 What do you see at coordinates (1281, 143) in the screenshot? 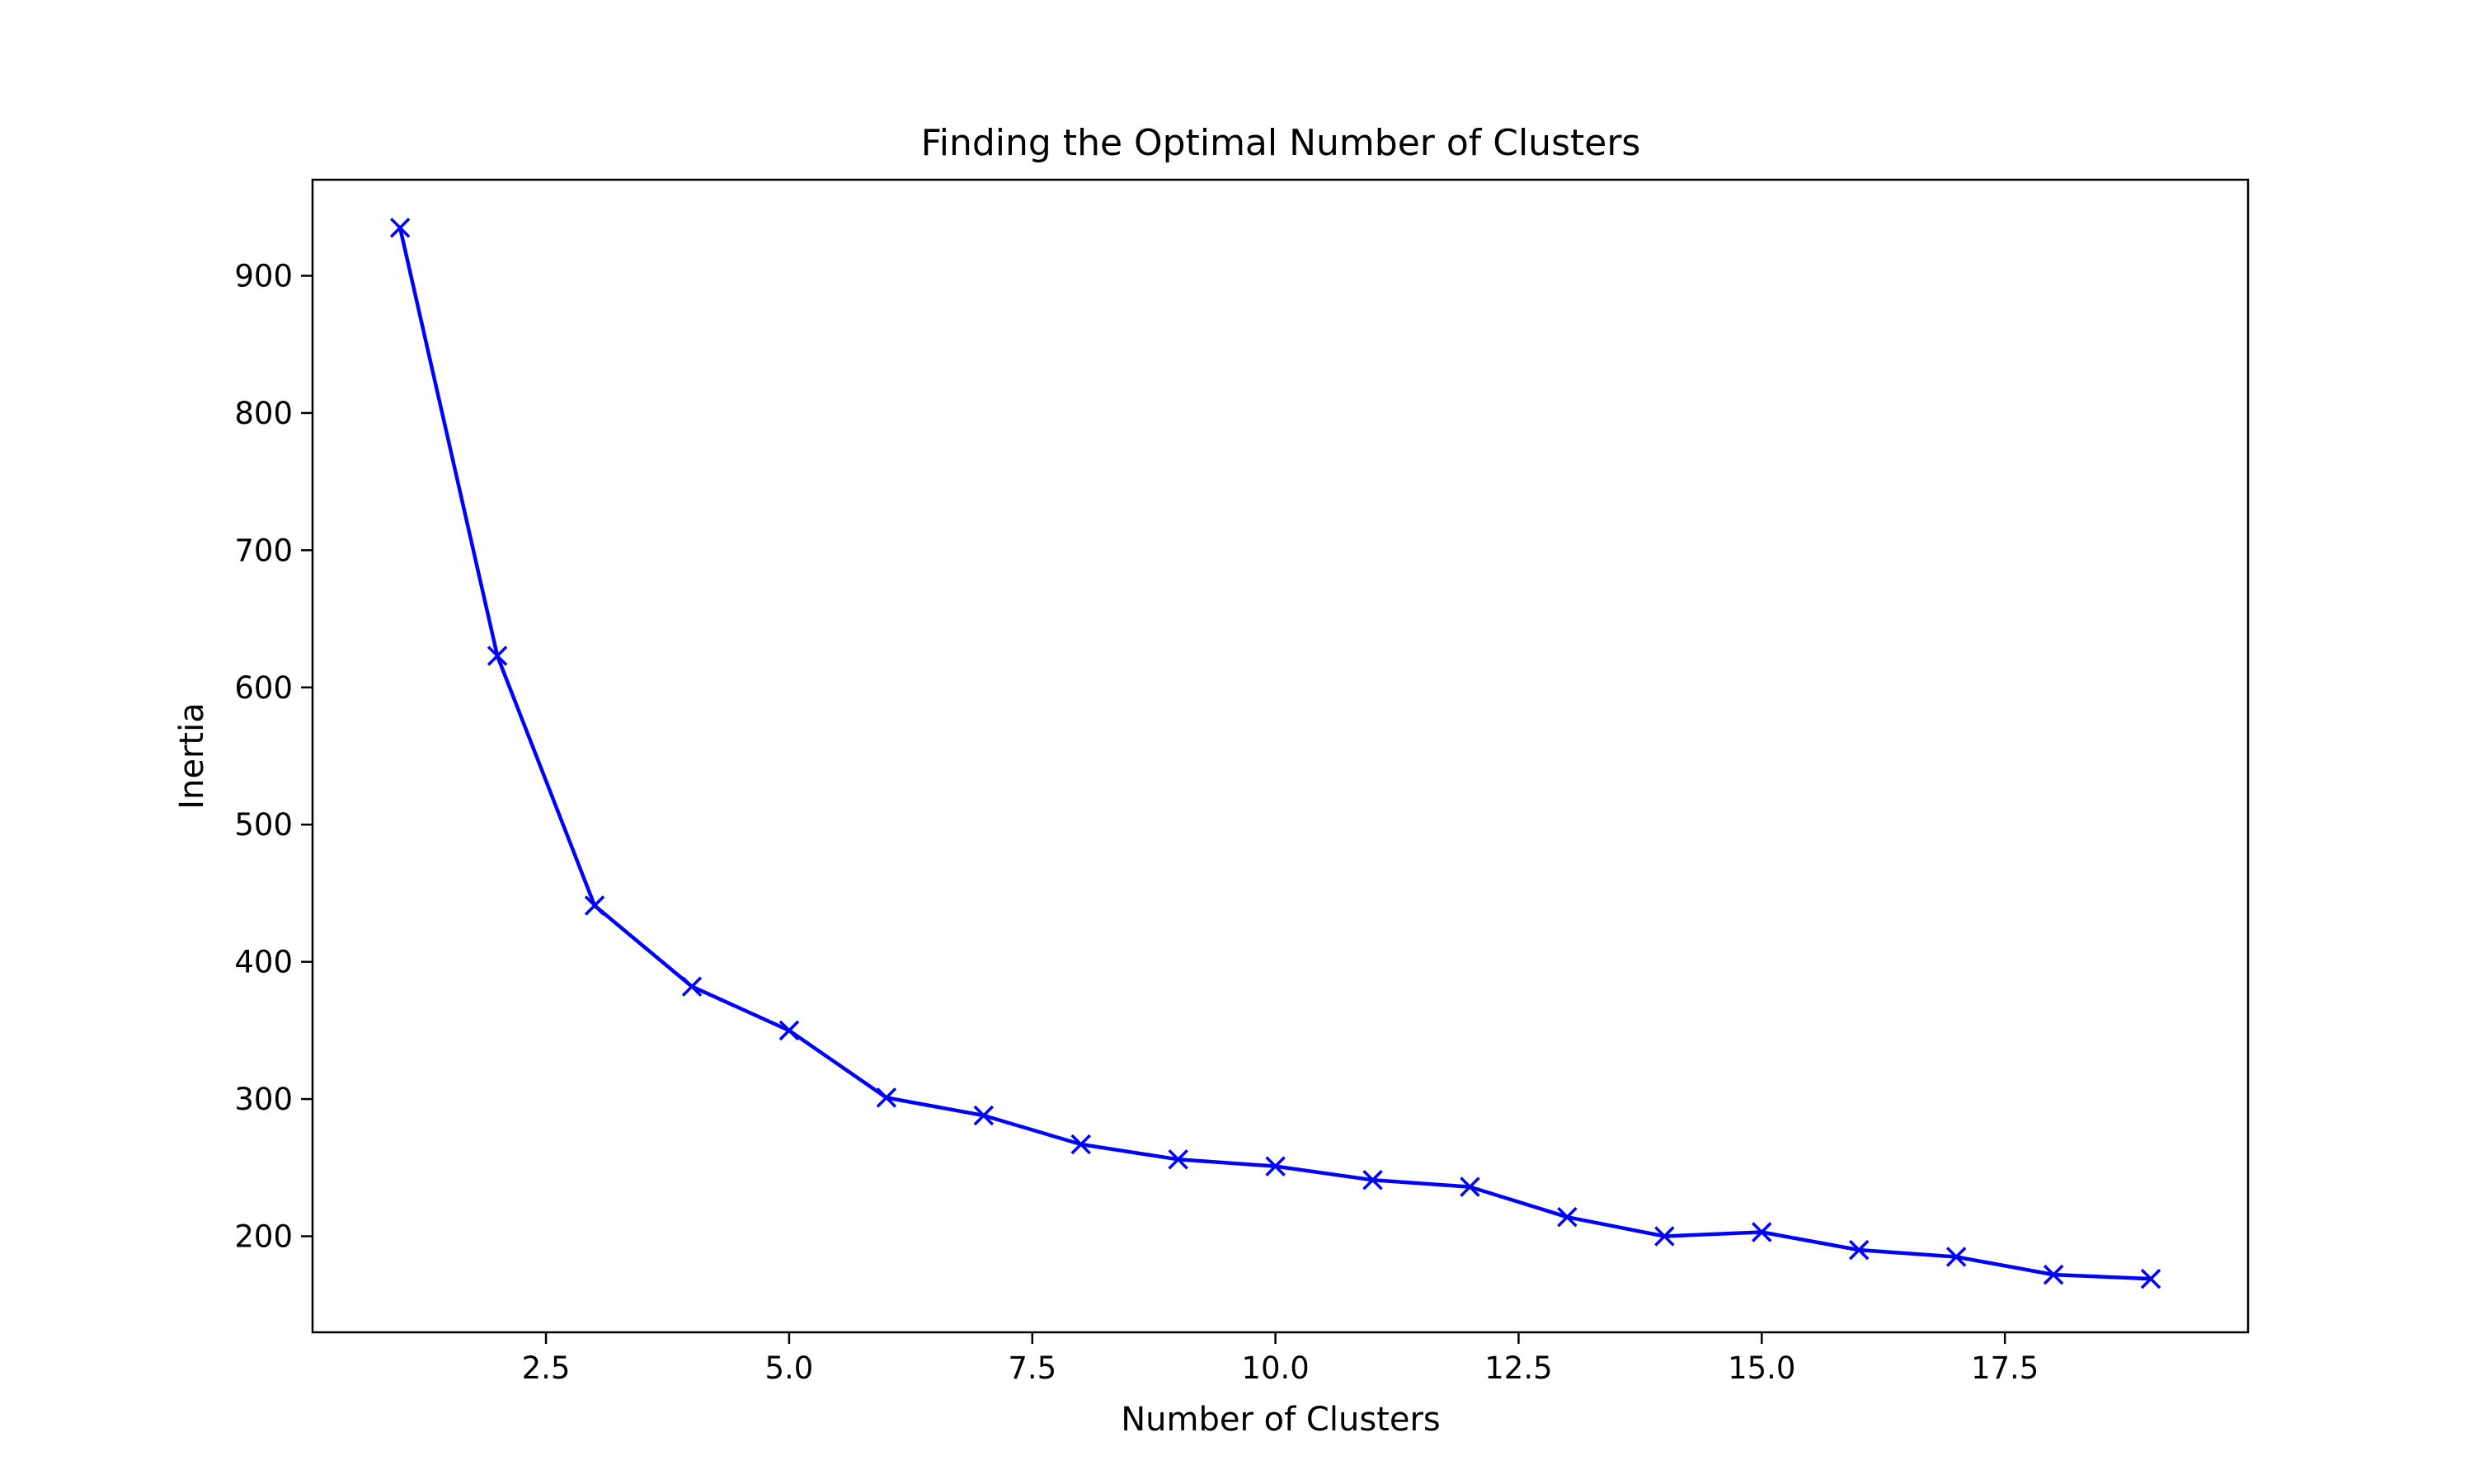
I see `chart-title: Finding the Optimal Number of Clusters` at bounding box center [1281, 143].